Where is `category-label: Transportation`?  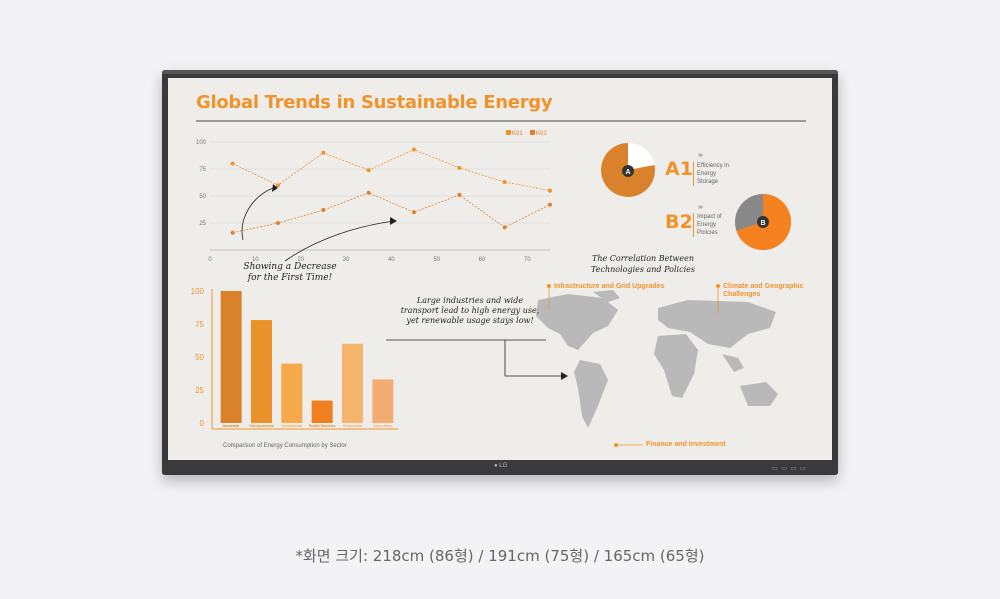
category-label: Transportation is located at coordinates (261, 426).